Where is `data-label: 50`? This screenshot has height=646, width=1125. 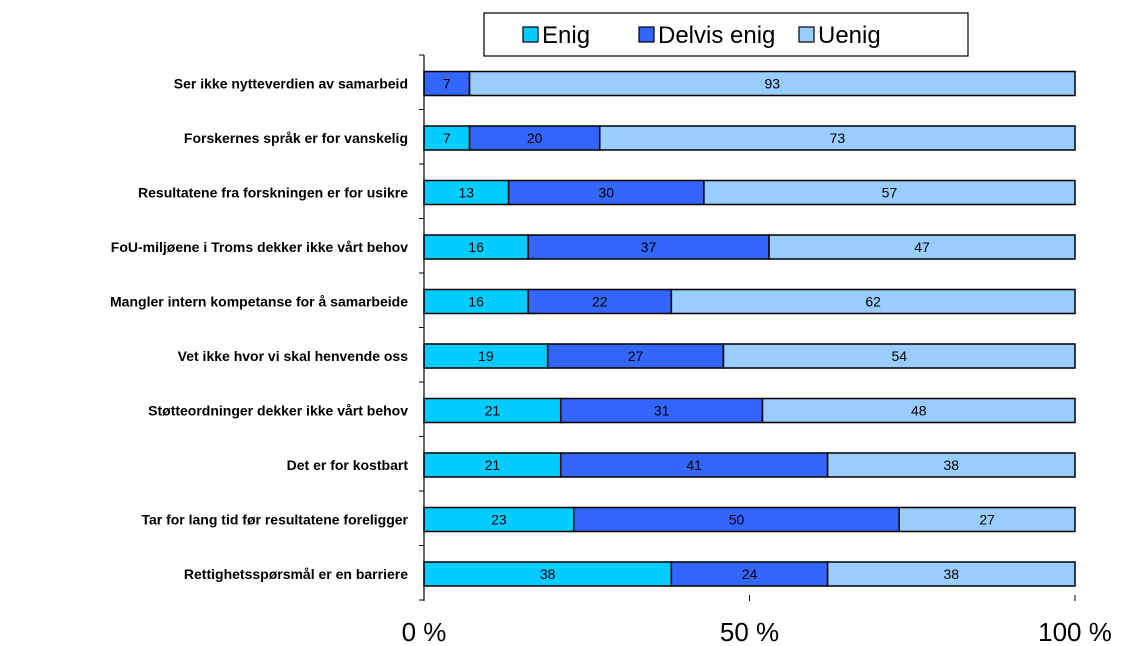 data-label: 50 is located at coordinates (737, 520).